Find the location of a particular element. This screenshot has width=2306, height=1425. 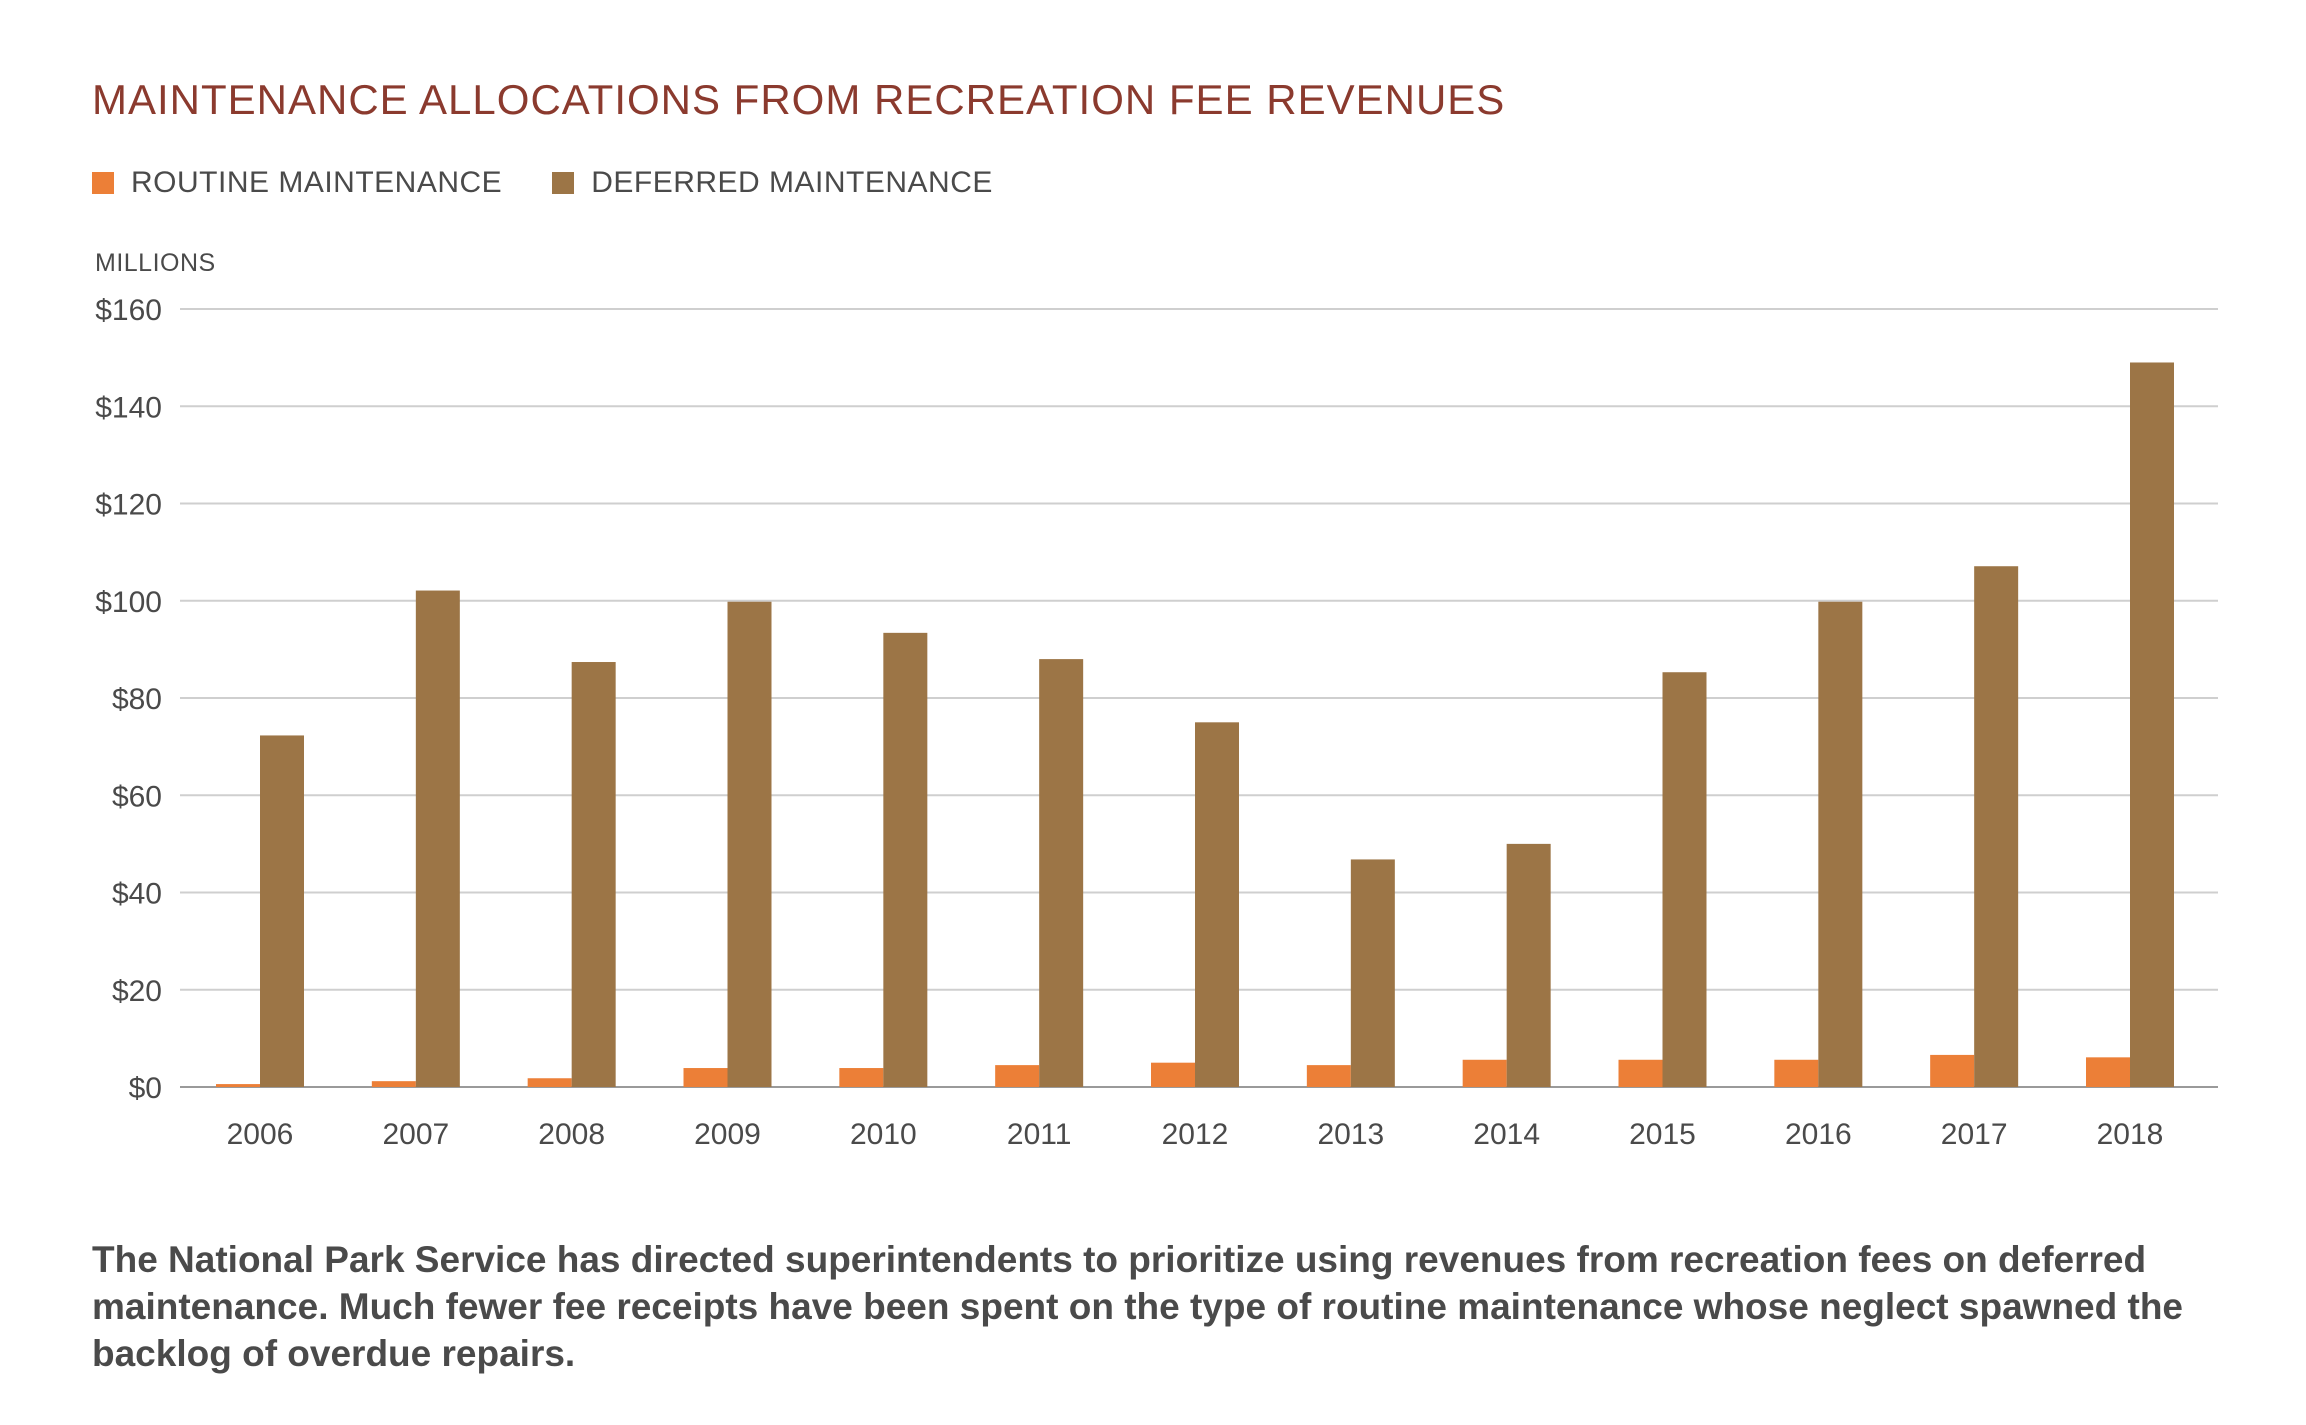

x-tick-label: 2013 is located at coordinates (1350, 1134).